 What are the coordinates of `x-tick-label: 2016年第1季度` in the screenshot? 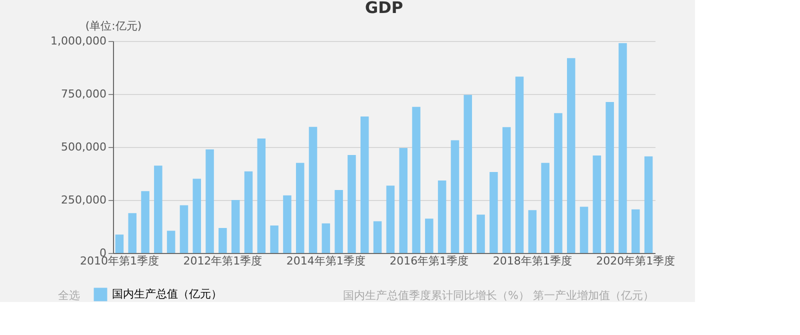 It's located at (429, 261).